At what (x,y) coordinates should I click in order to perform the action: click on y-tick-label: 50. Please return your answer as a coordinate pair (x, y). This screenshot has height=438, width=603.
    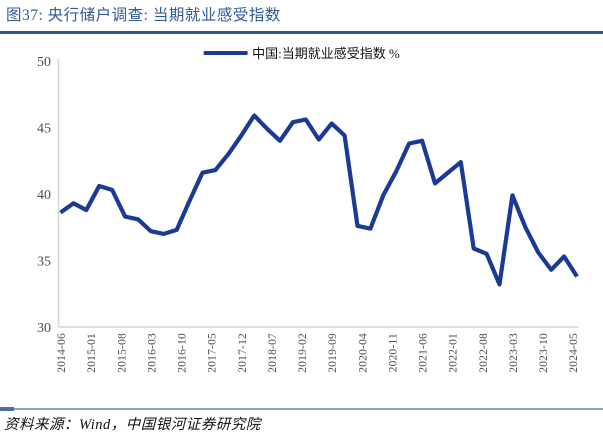
    Looking at the image, I should click on (44, 62).